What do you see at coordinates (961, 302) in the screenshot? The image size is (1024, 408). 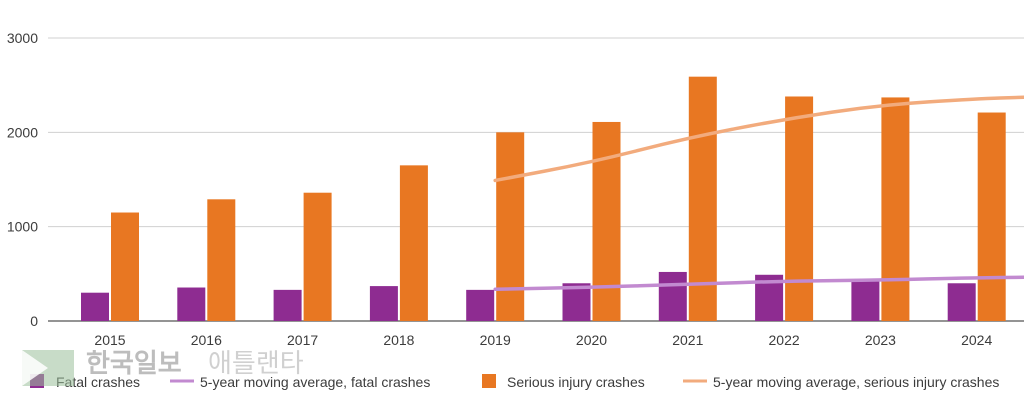 I see `bar-fatal-crashes-2024` at bounding box center [961, 302].